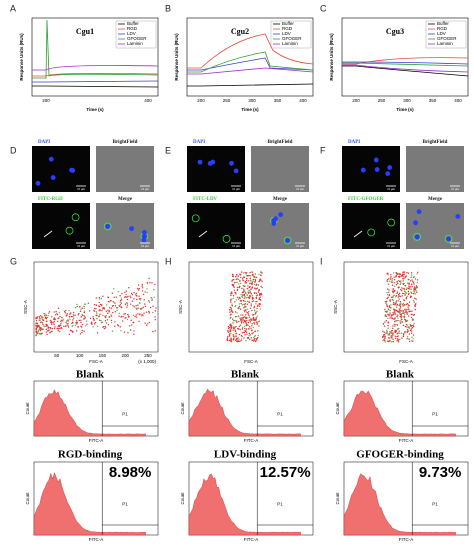 The image size is (474, 547). I want to click on channel-label: DAPI, so click(354, 142).